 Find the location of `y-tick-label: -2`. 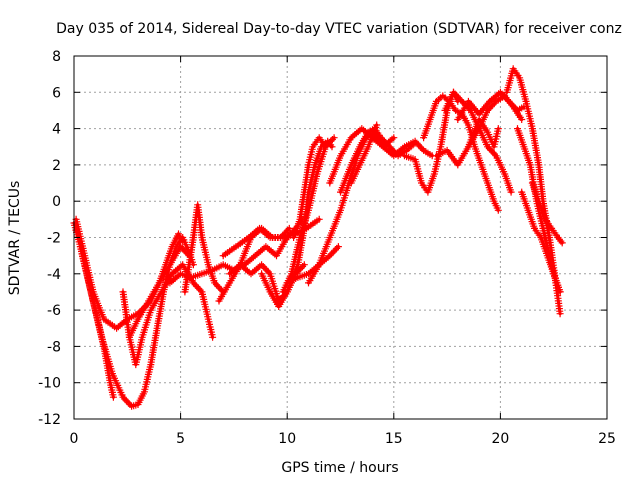

y-tick-label: -2 is located at coordinates (54, 239).